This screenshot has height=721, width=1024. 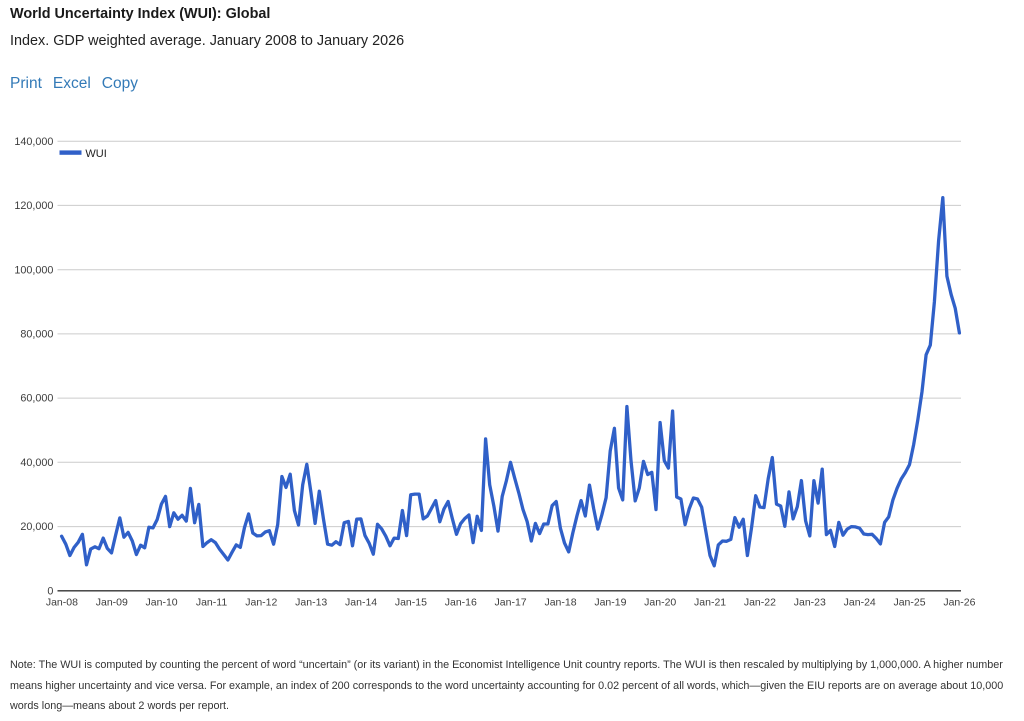 I want to click on svg-text: 140,000, so click(x=33, y=142).